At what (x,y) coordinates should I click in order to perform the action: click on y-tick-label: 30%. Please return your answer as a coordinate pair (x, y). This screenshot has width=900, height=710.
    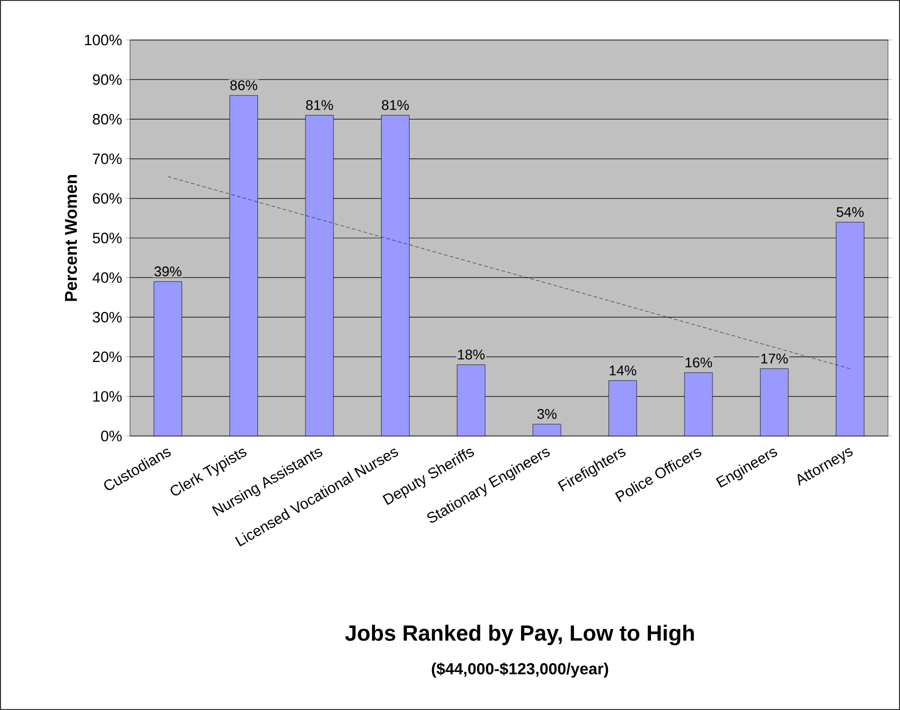
    Looking at the image, I should click on (107, 317).